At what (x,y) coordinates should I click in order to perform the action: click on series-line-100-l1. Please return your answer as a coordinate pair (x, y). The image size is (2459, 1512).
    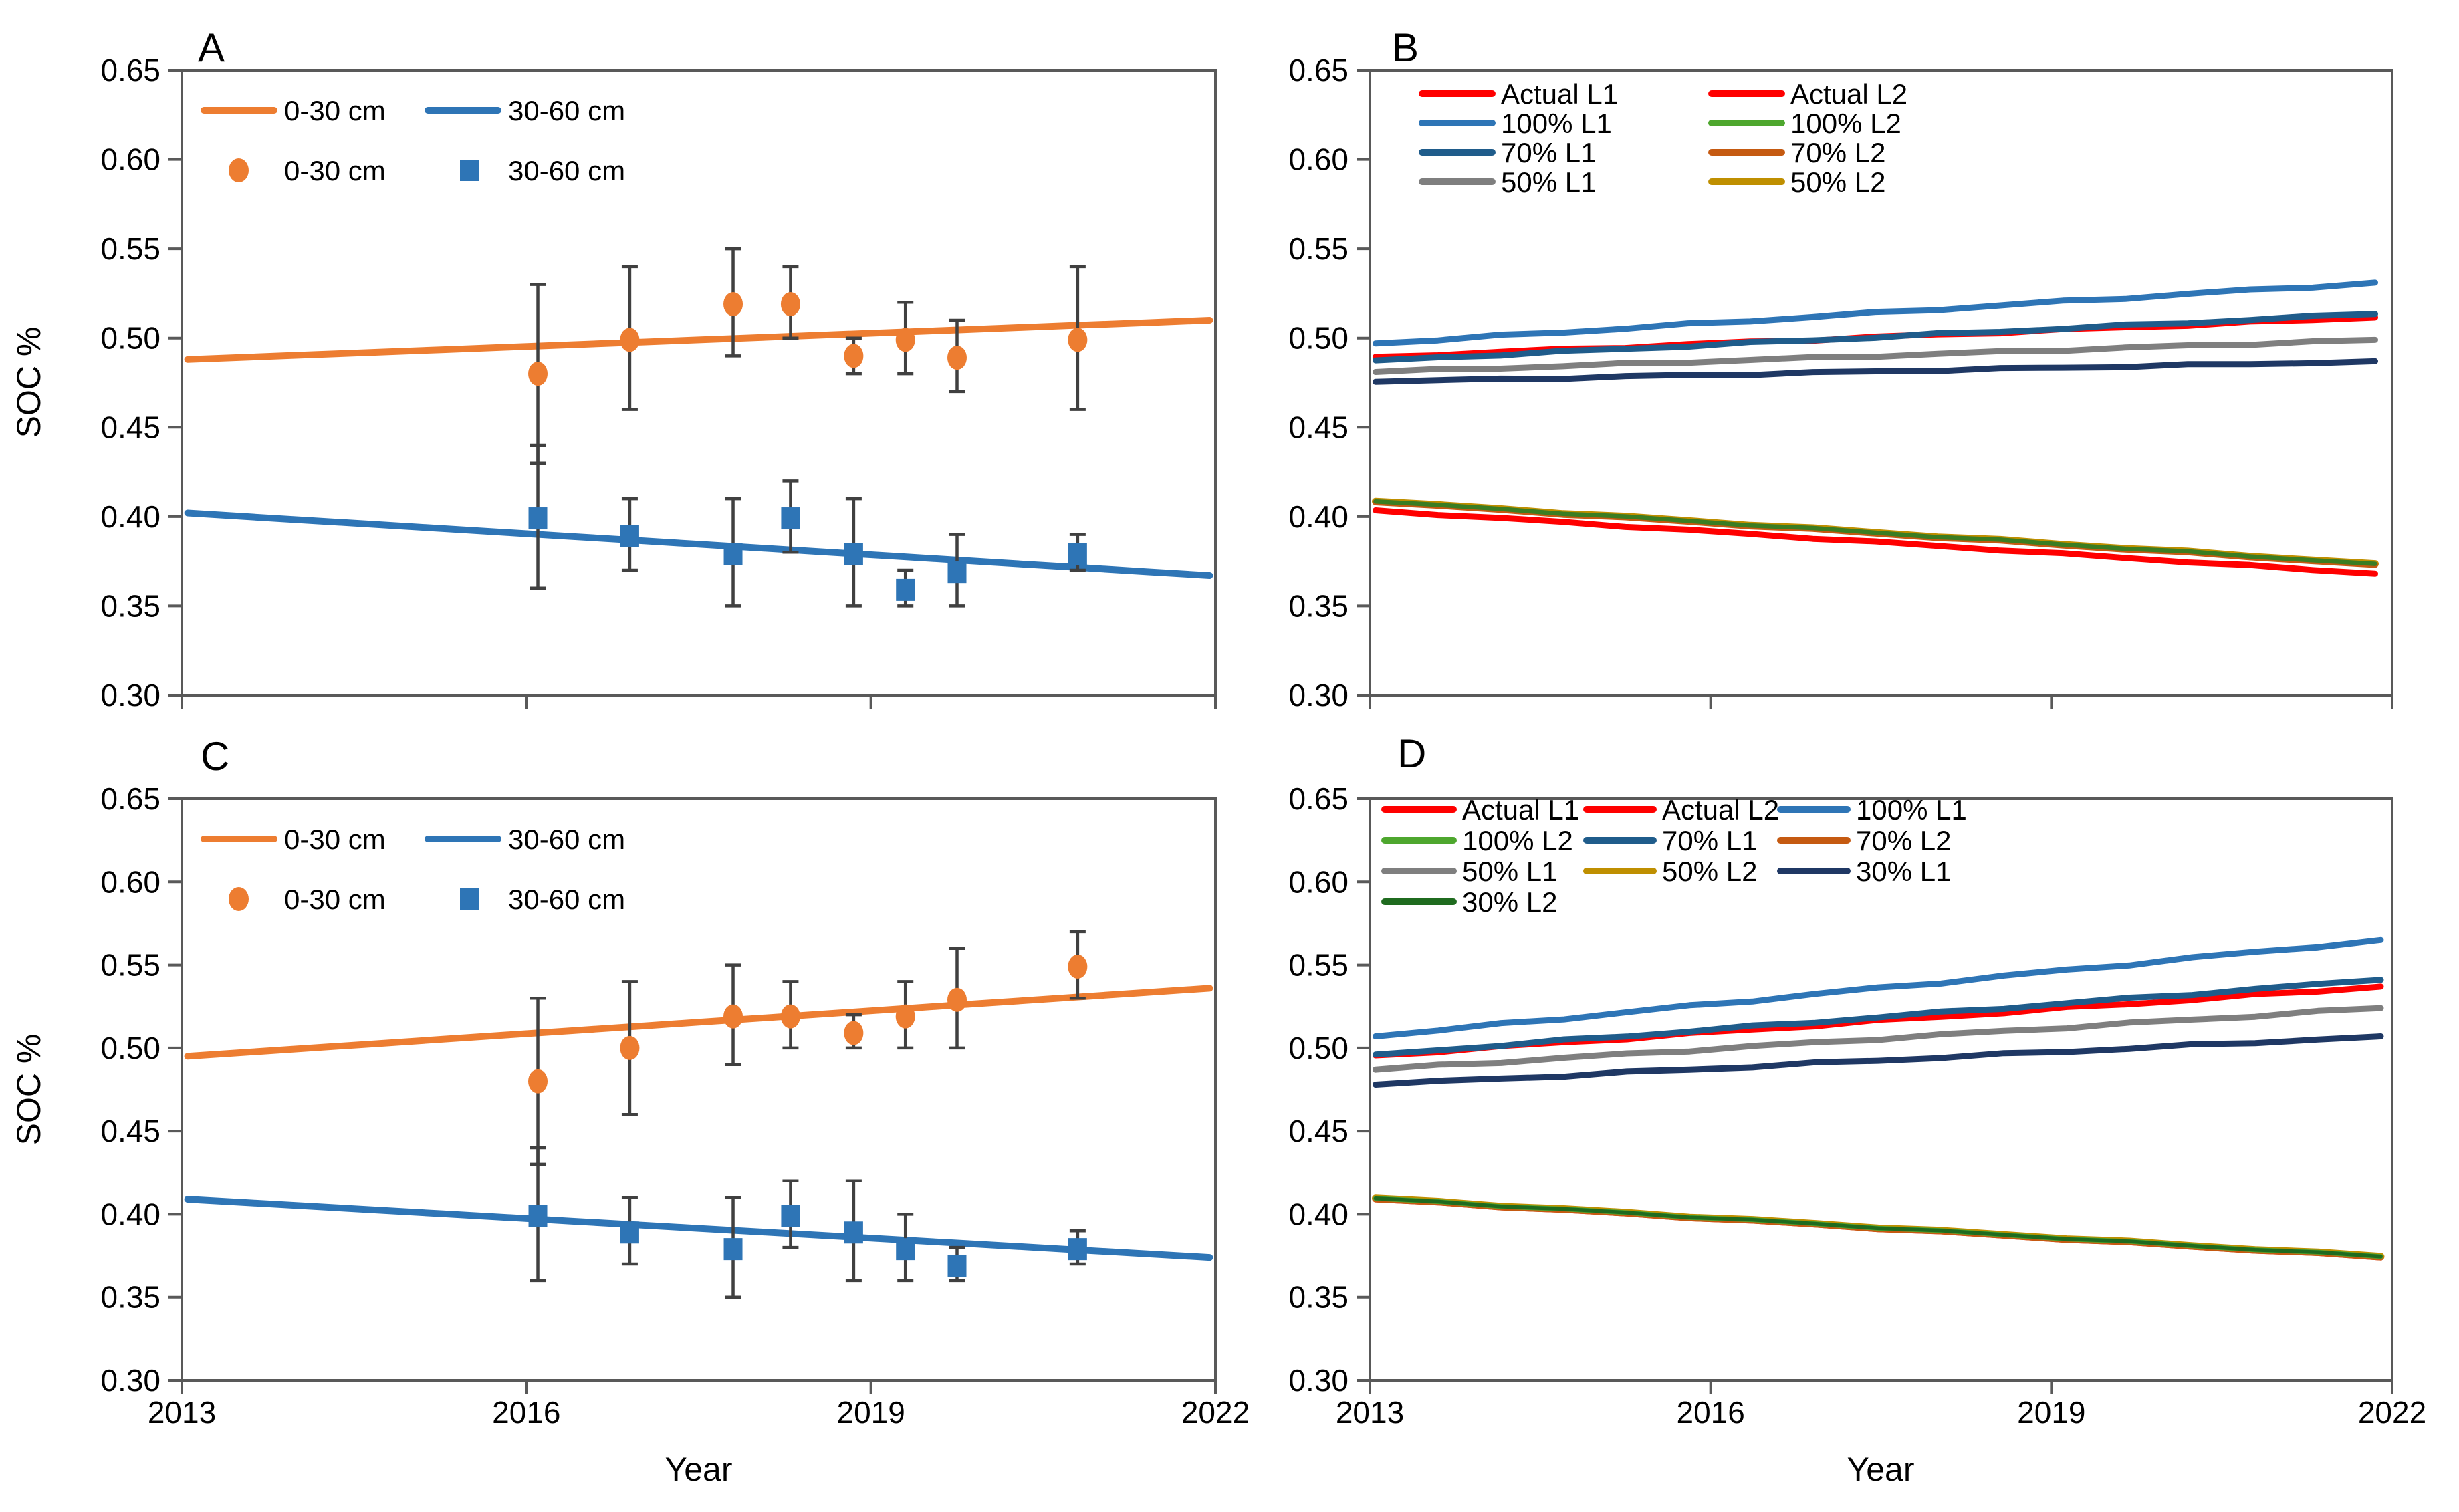
    Looking at the image, I should click on (1878, 987).